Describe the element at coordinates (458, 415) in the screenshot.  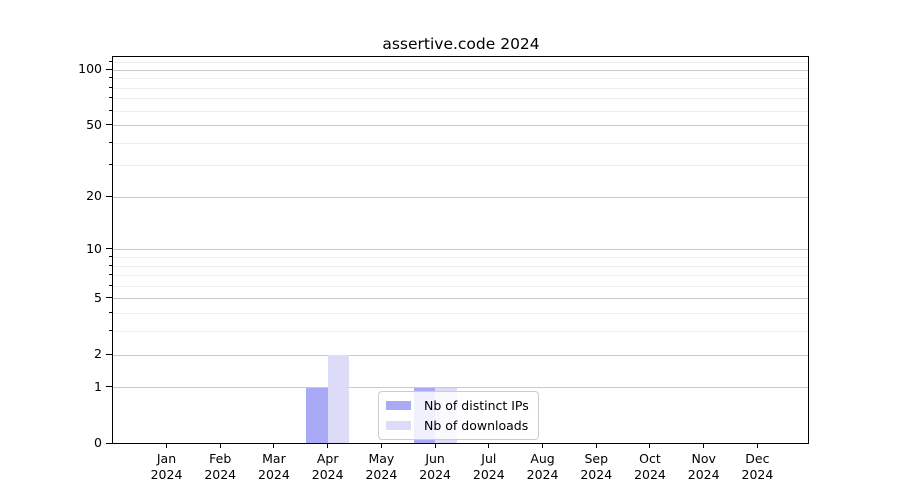
I see `legend: Nb of distinct IPs Nb of downloads` at that location.